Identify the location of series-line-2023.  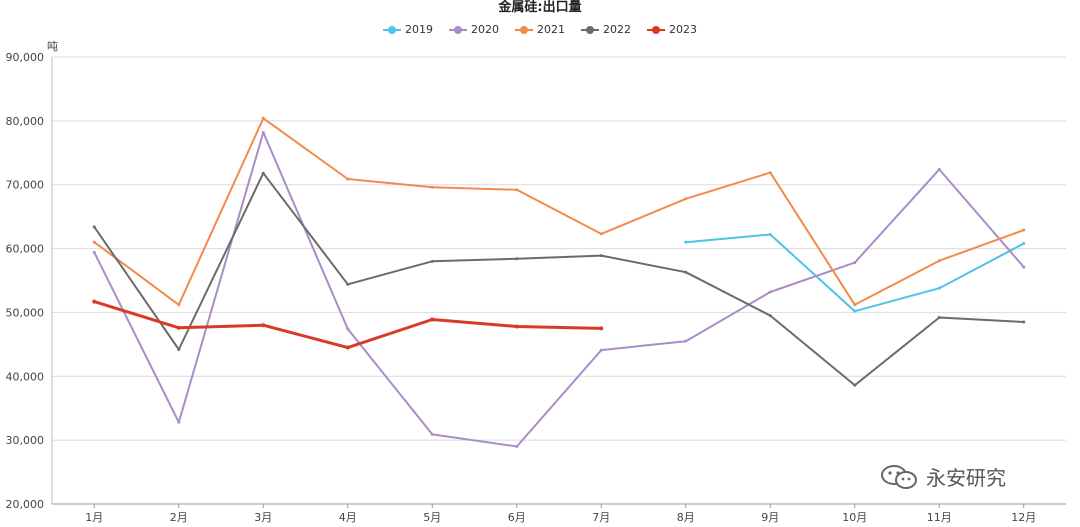
(347, 325).